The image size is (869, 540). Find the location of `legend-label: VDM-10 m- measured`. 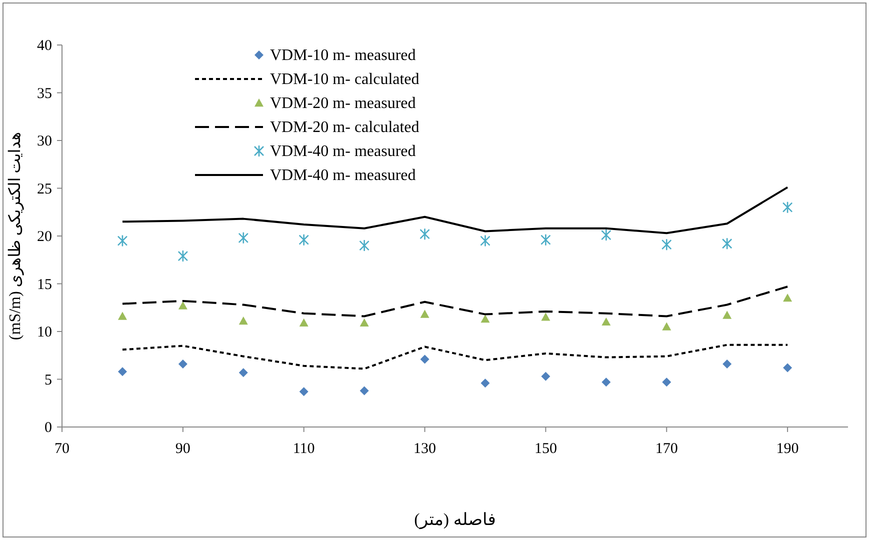

legend-label: VDM-10 m- measured is located at coordinates (343, 55).